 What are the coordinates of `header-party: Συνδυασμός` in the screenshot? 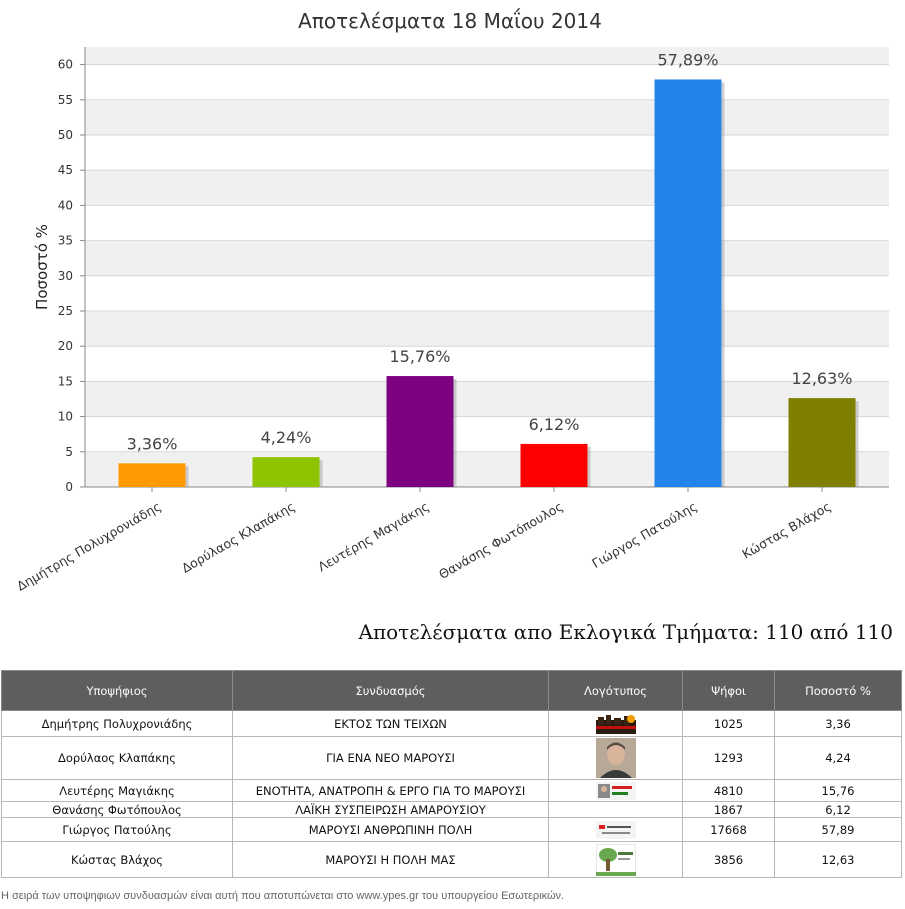 It's located at (390, 690).